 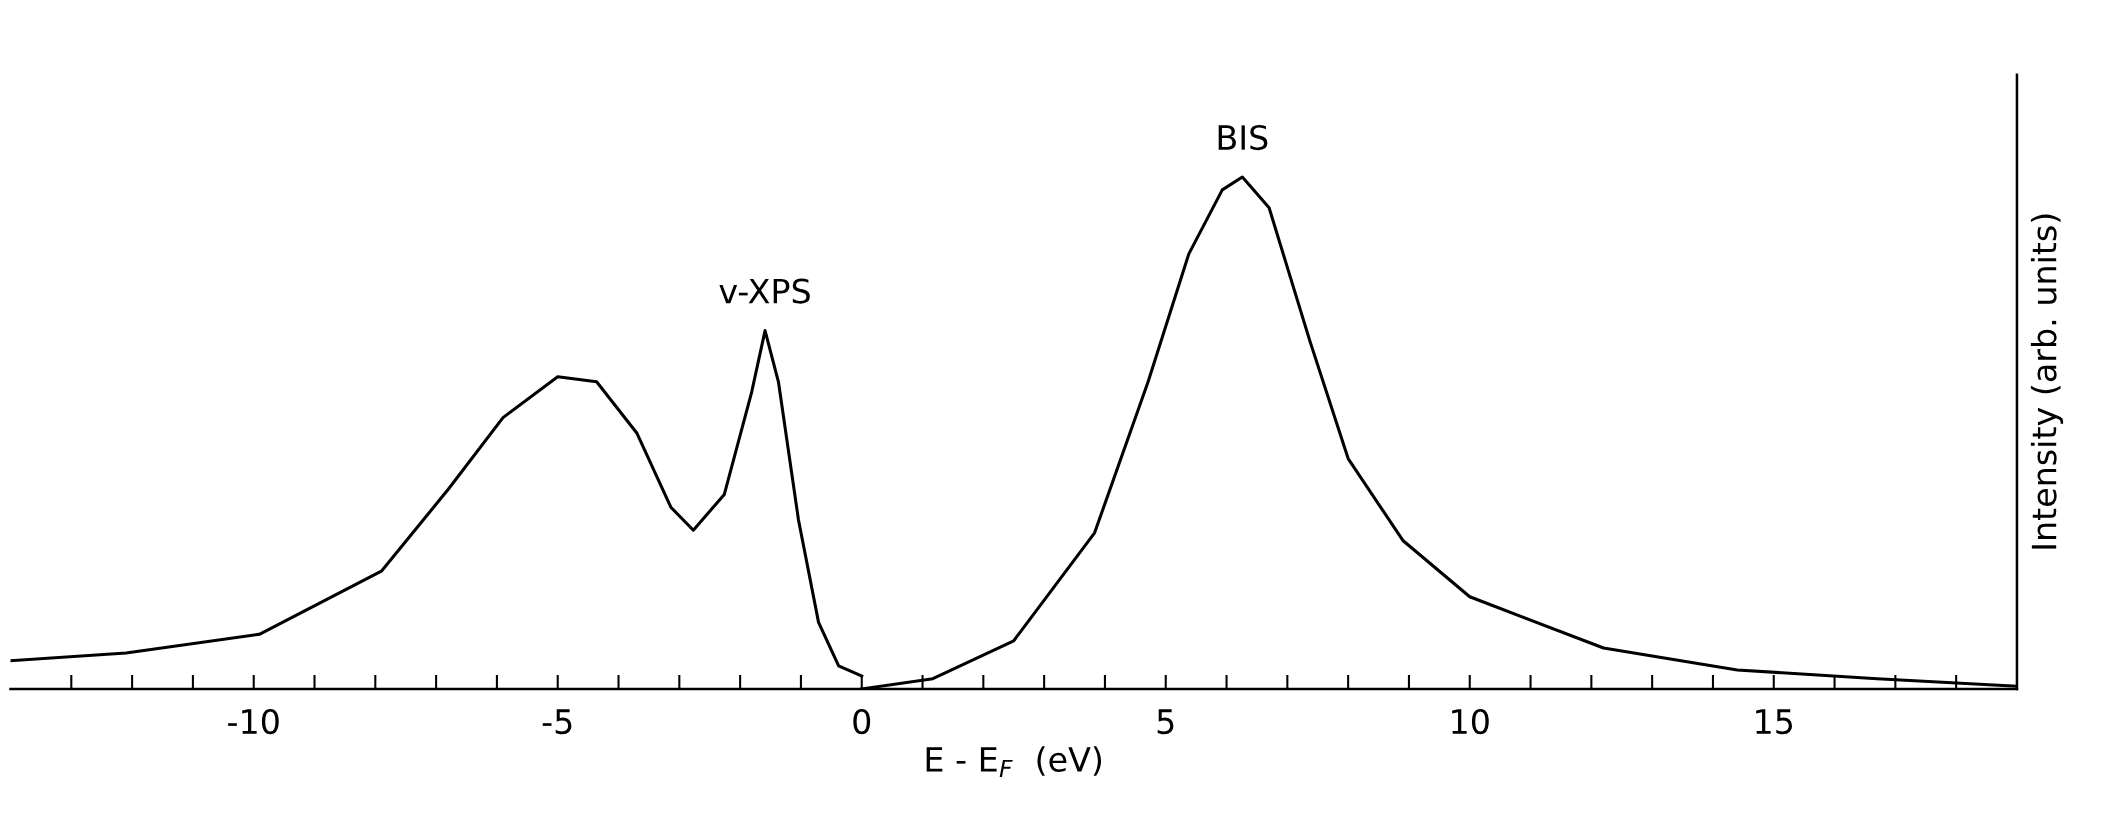 I want to click on x-tick-label: 5, so click(x=1165, y=722).